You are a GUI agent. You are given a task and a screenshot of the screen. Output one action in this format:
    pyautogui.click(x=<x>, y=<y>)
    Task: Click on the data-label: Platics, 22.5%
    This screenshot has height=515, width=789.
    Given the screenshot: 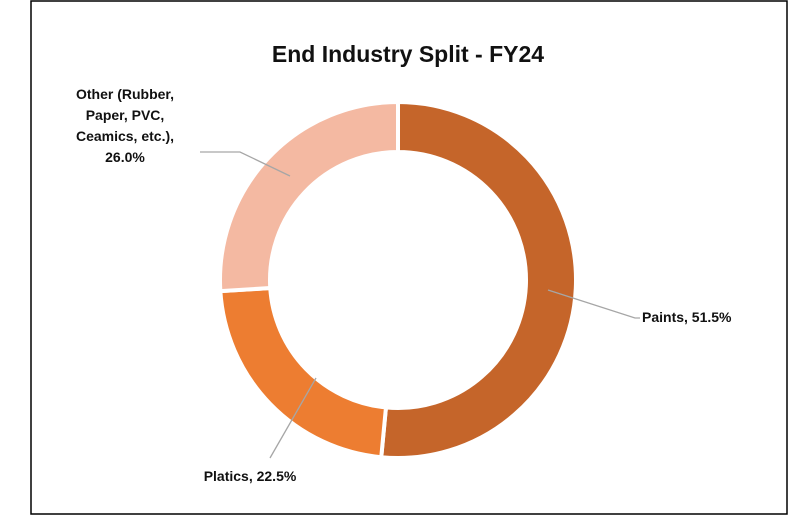 What is the action you would take?
    pyautogui.click(x=250, y=476)
    